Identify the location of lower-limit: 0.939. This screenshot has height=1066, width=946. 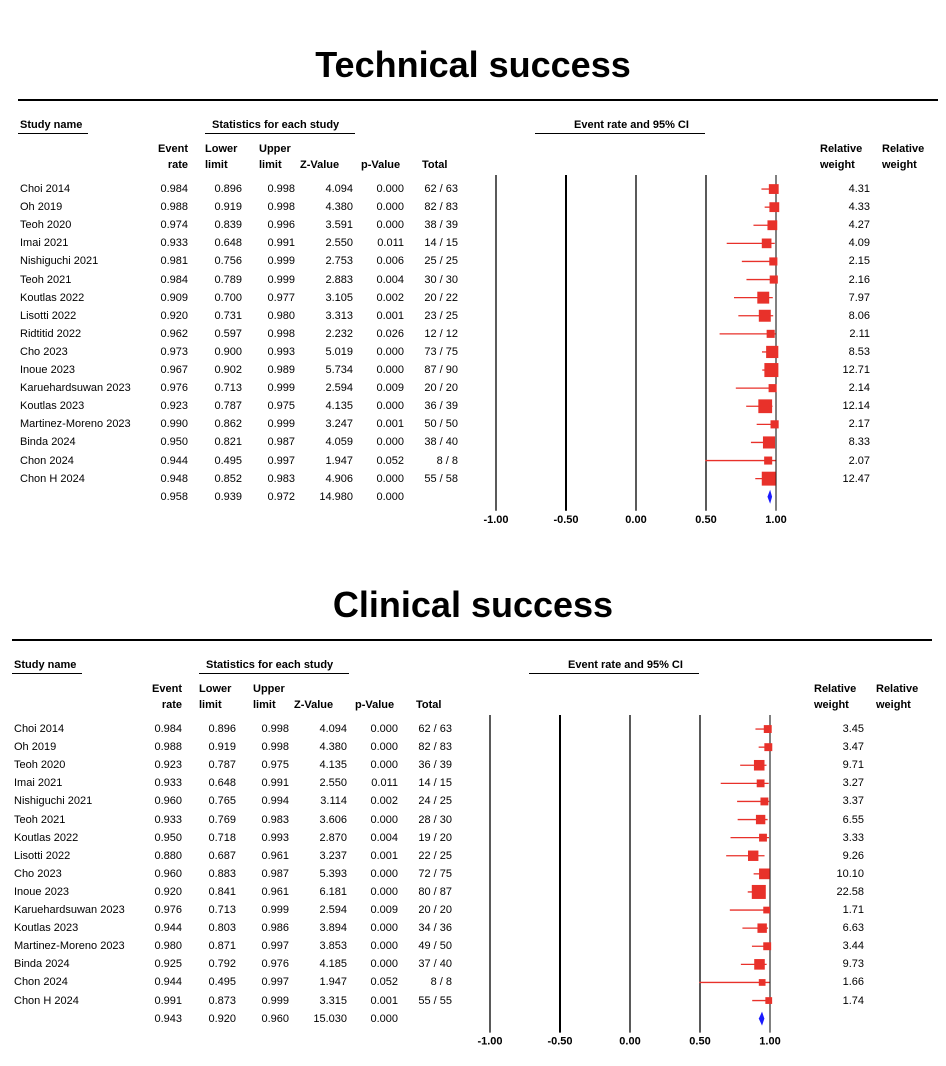
(228, 496).